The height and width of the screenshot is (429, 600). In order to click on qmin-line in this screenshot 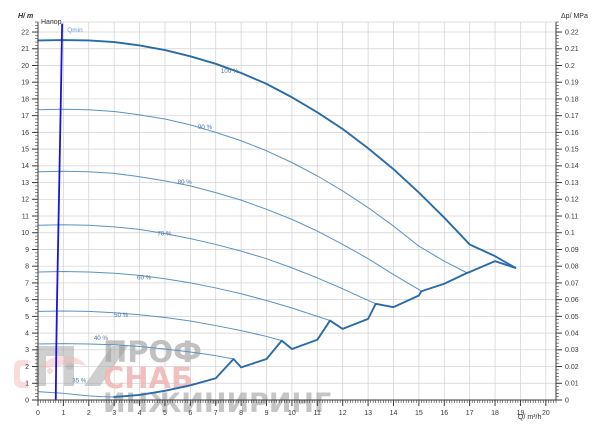, I will do `click(59, 212)`.